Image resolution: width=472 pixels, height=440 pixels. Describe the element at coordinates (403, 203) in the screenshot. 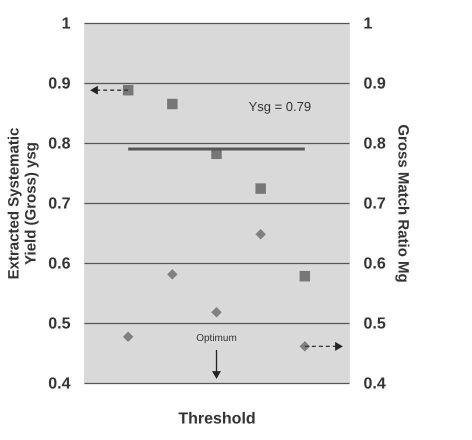

I see `y2-axis-title: Gross Match Ratio Mg` at that location.